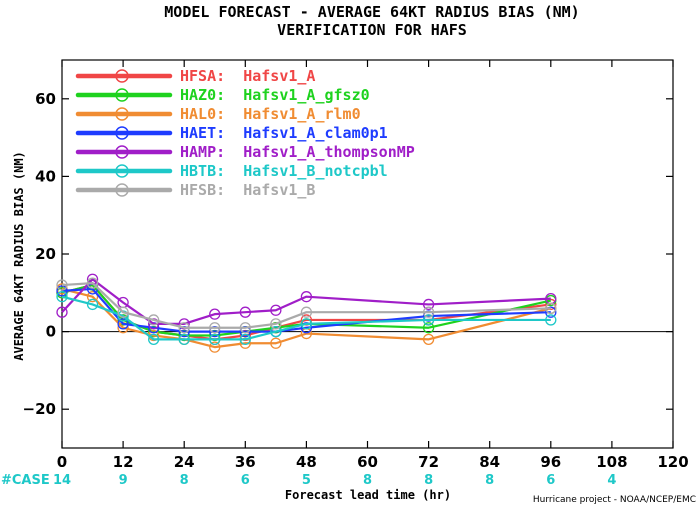 The width and height of the screenshot is (700, 506). I want to click on legend-item: HFSA: Hafsv1_A, so click(195, 76).